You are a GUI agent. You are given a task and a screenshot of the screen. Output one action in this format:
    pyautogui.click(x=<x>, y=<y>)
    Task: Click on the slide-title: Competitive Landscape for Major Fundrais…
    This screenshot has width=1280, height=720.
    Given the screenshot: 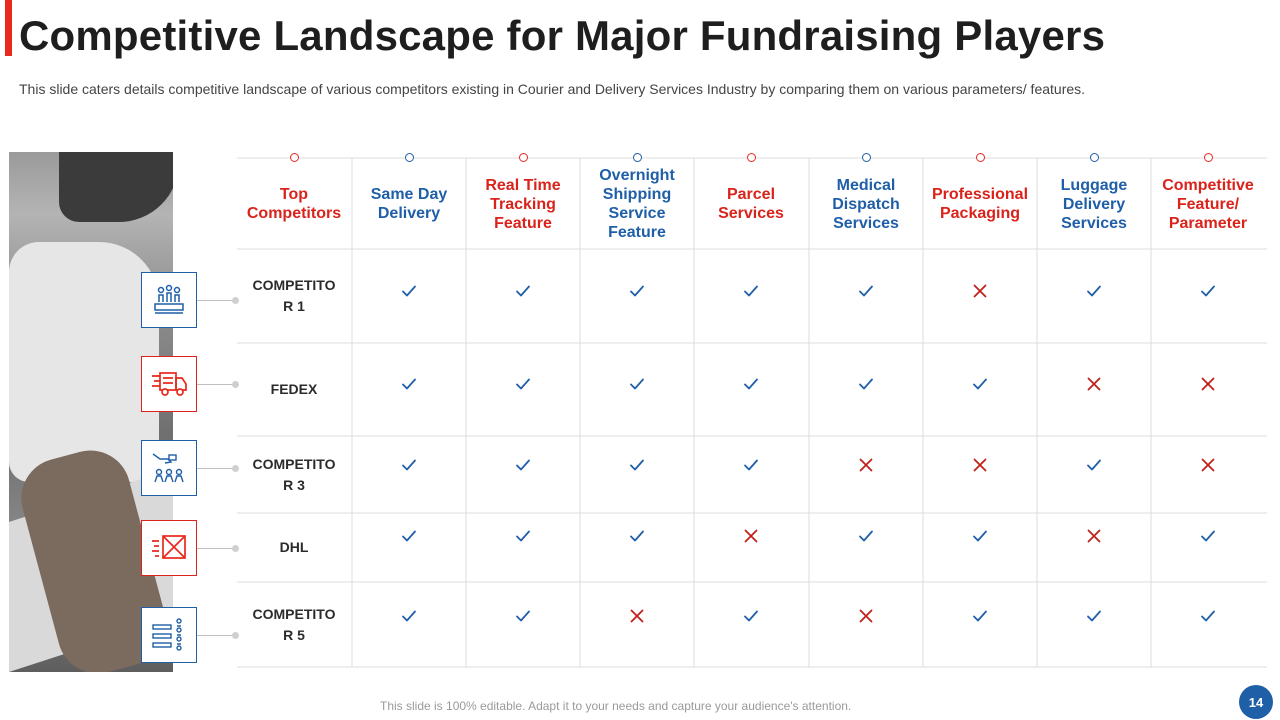 What is the action you would take?
    pyautogui.click(x=562, y=35)
    